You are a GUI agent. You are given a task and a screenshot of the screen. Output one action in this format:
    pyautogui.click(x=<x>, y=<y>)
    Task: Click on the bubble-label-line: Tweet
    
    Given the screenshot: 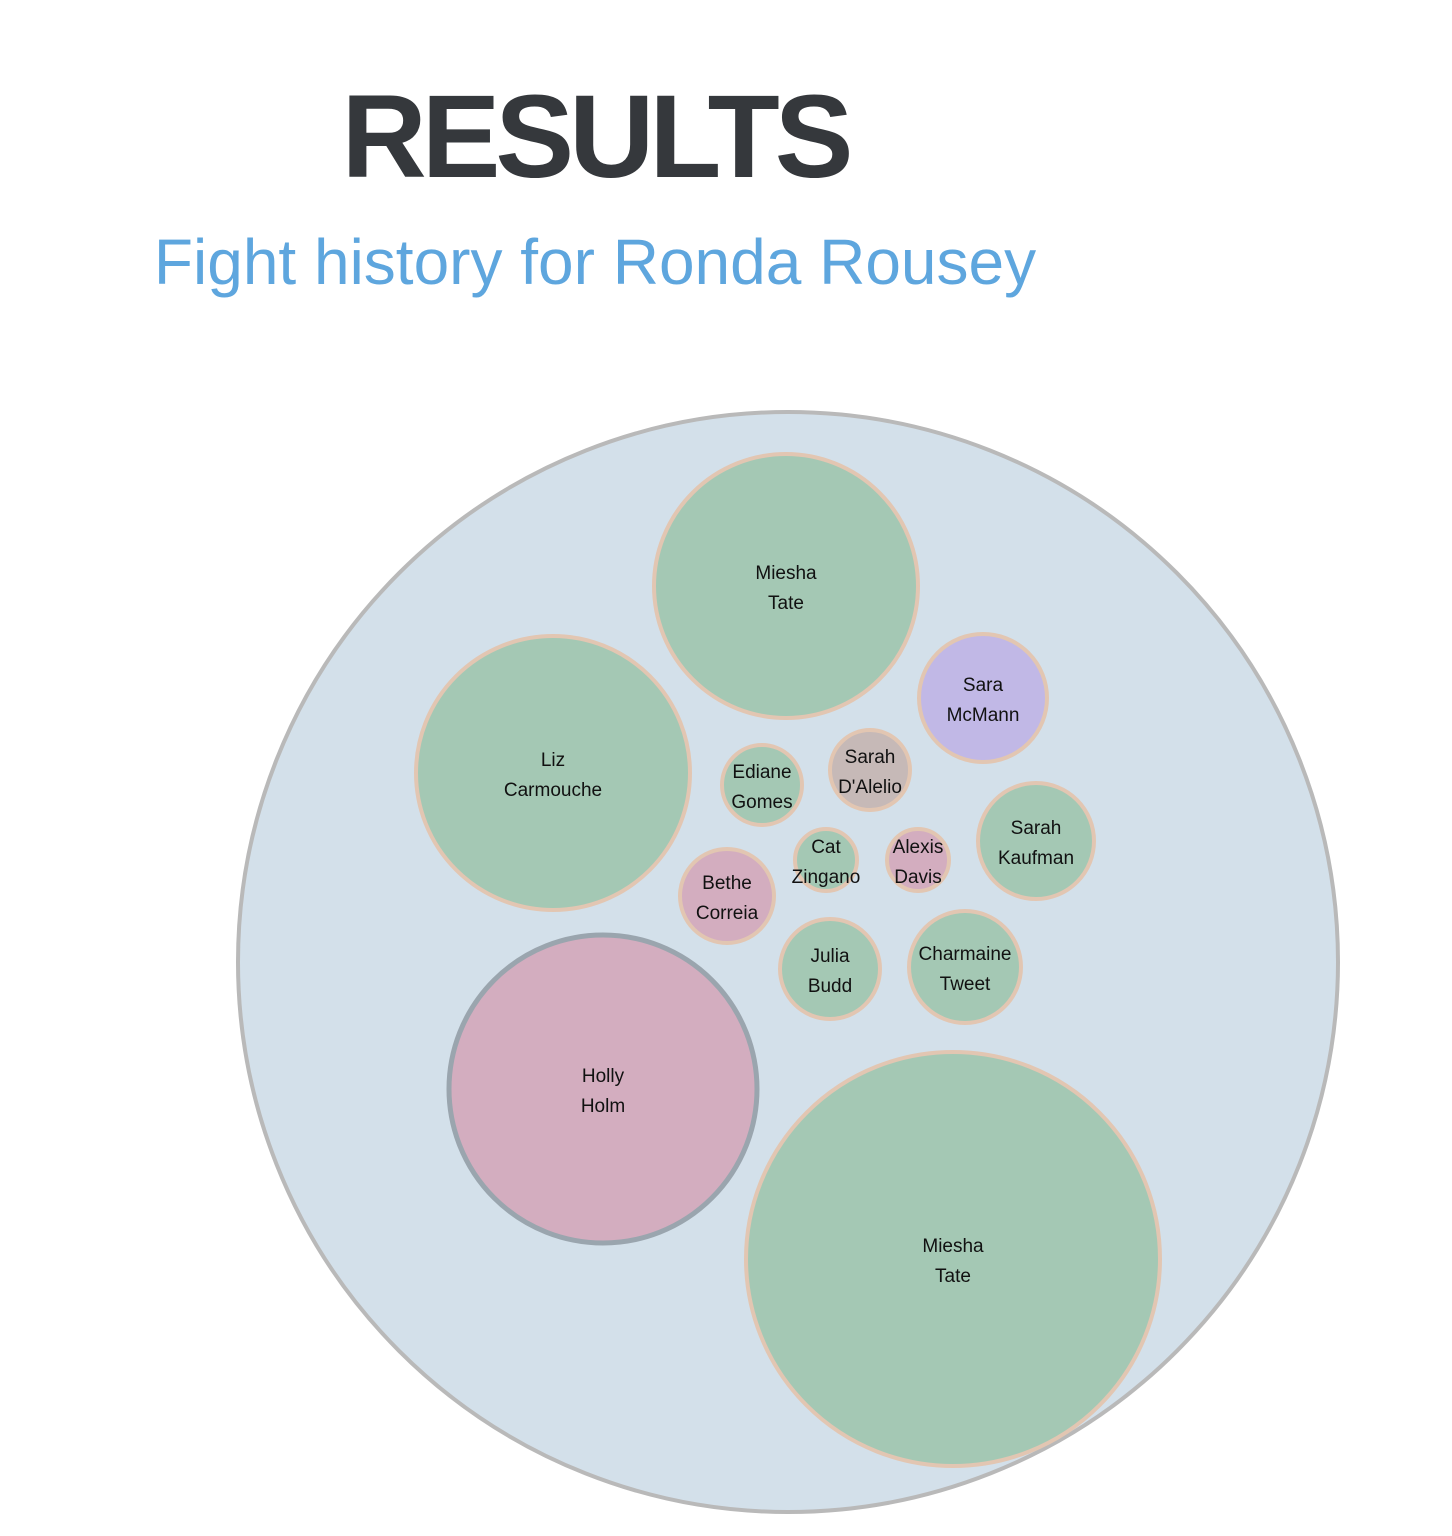 What is the action you would take?
    pyautogui.click(x=965, y=984)
    